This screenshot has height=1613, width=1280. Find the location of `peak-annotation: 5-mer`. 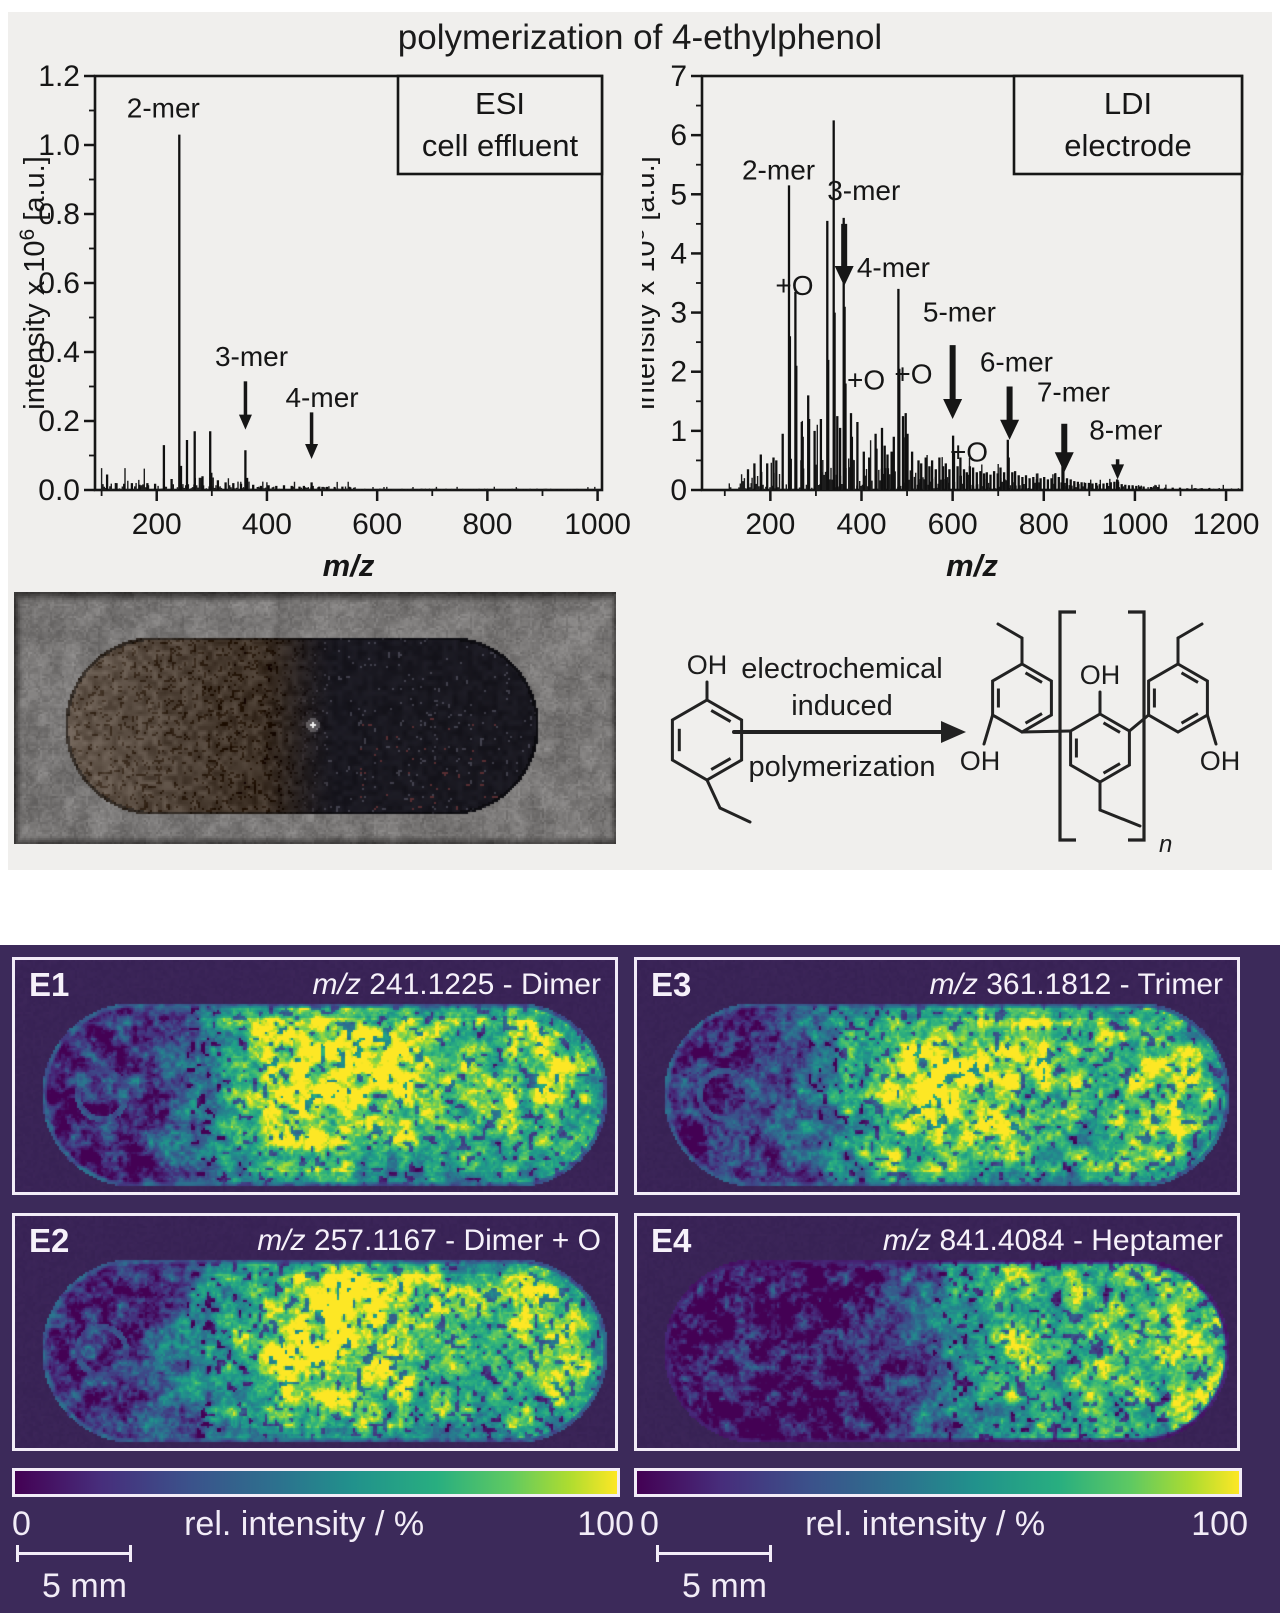

peak-annotation: 5-mer is located at coordinates (959, 311).